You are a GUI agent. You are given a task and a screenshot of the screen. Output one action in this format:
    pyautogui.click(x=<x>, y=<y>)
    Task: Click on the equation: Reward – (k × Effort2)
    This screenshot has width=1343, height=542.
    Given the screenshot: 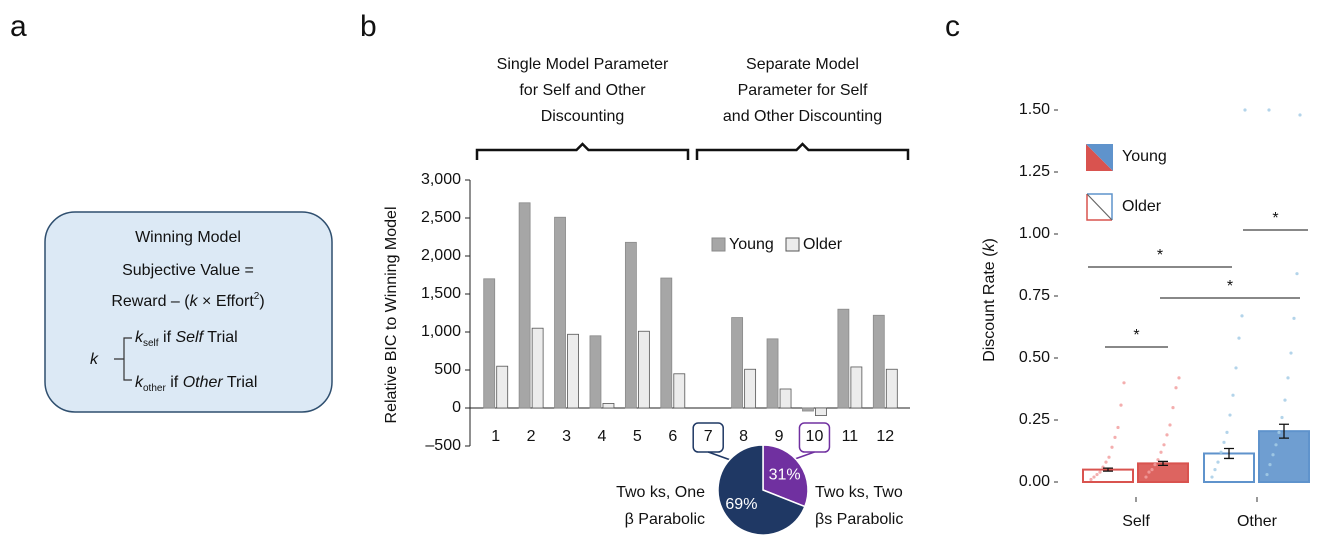 What is the action you would take?
    pyautogui.click(x=187, y=300)
    